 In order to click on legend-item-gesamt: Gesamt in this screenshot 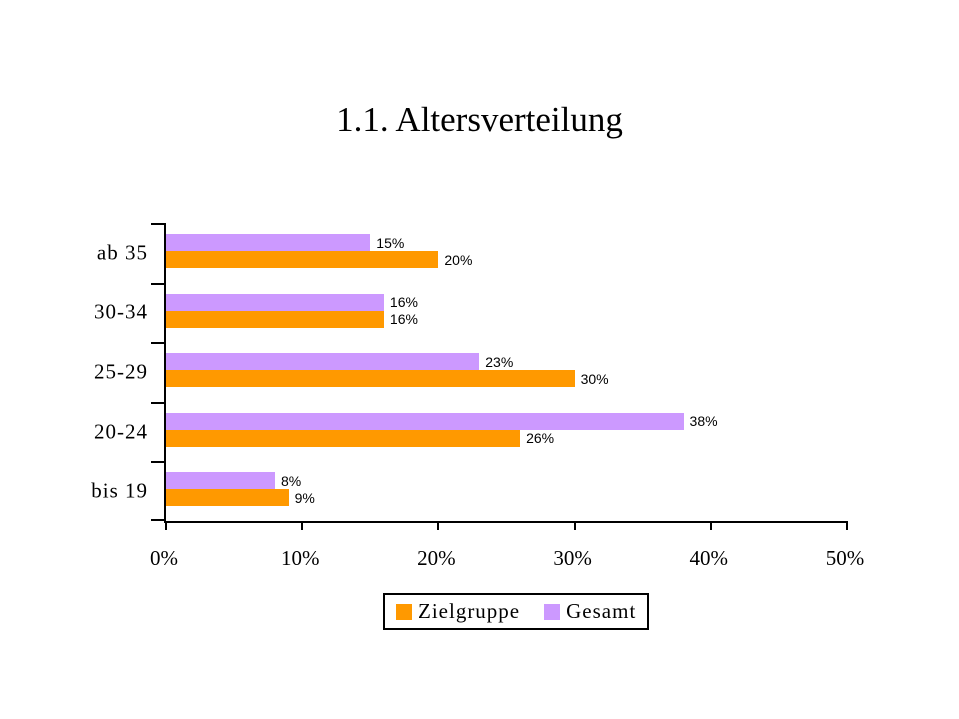, I will do `click(590, 611)`.